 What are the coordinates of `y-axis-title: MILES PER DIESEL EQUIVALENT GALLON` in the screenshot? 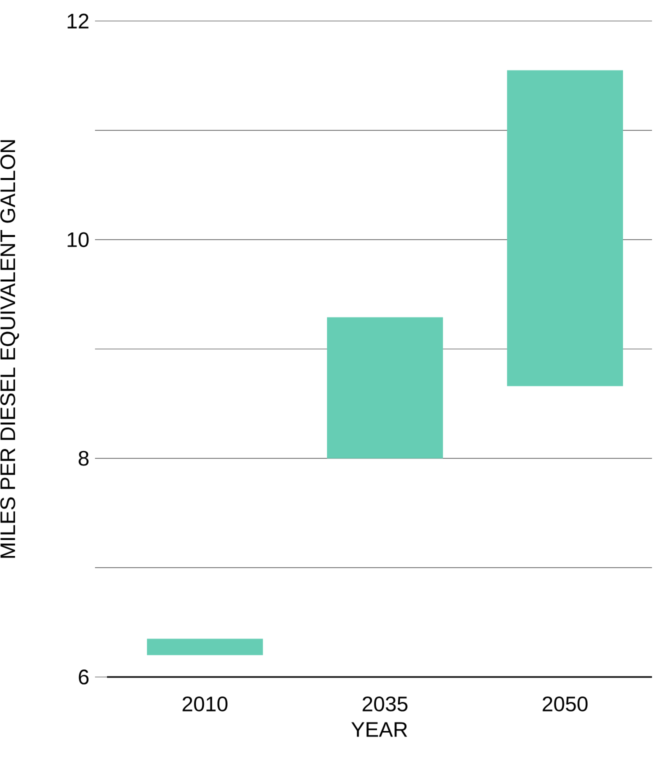 It's located at (9, 349).